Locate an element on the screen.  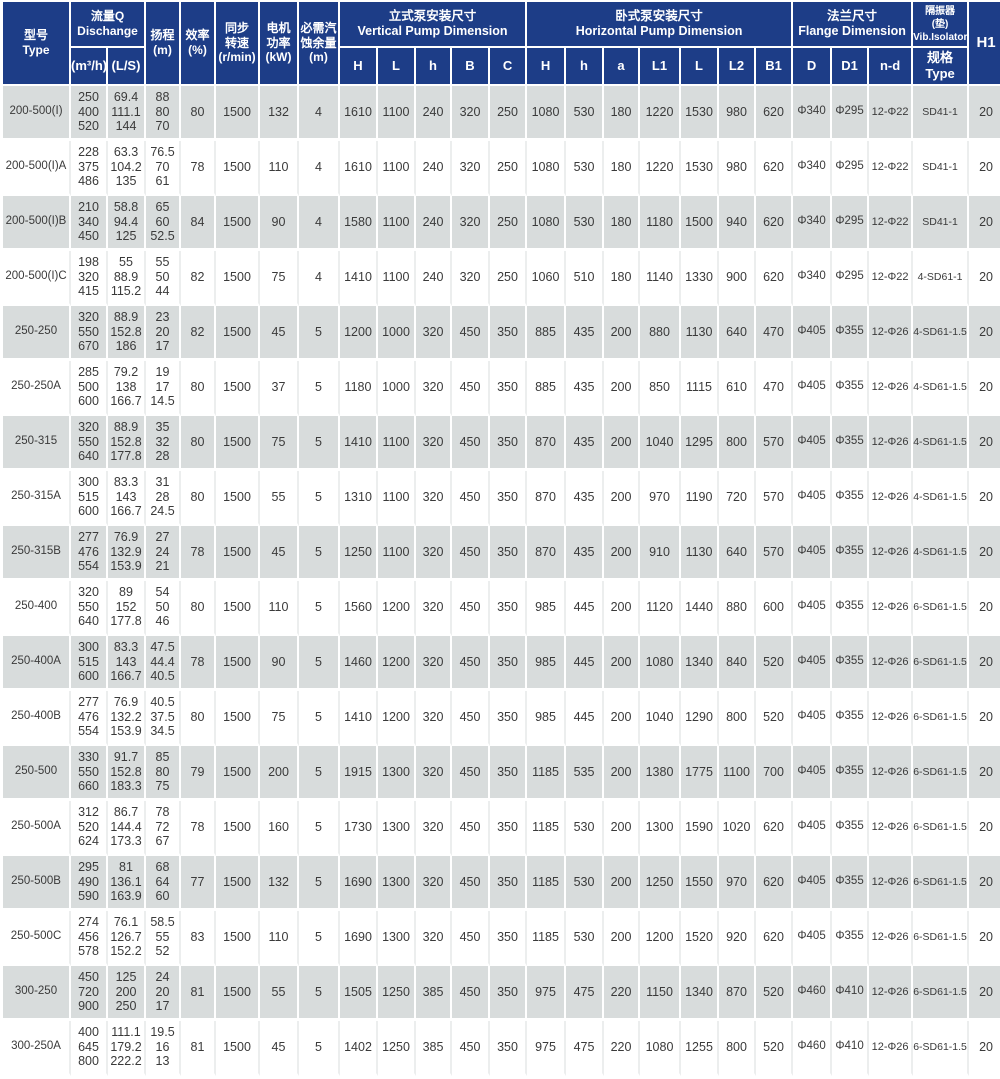
cell-q-ls: 91.7 152.8 183.3 is located at coordinates (127, 773).